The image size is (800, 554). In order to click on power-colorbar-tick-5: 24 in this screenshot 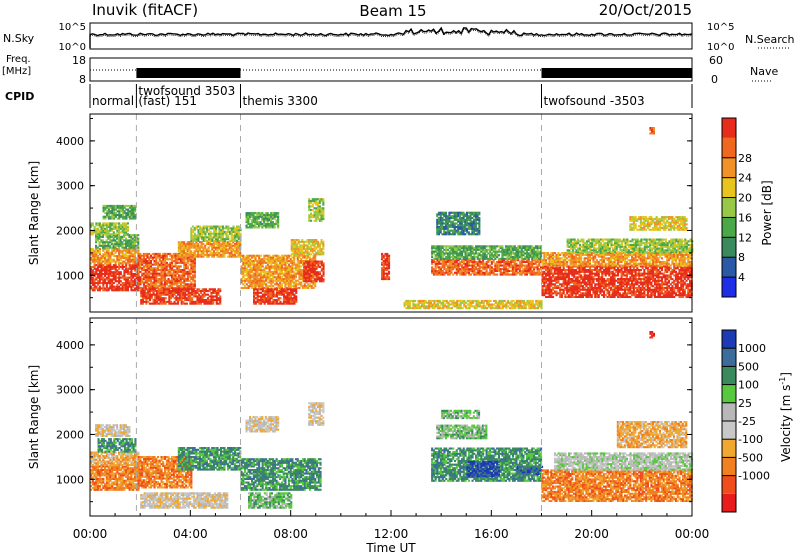, I will do `click(745, 178)`.